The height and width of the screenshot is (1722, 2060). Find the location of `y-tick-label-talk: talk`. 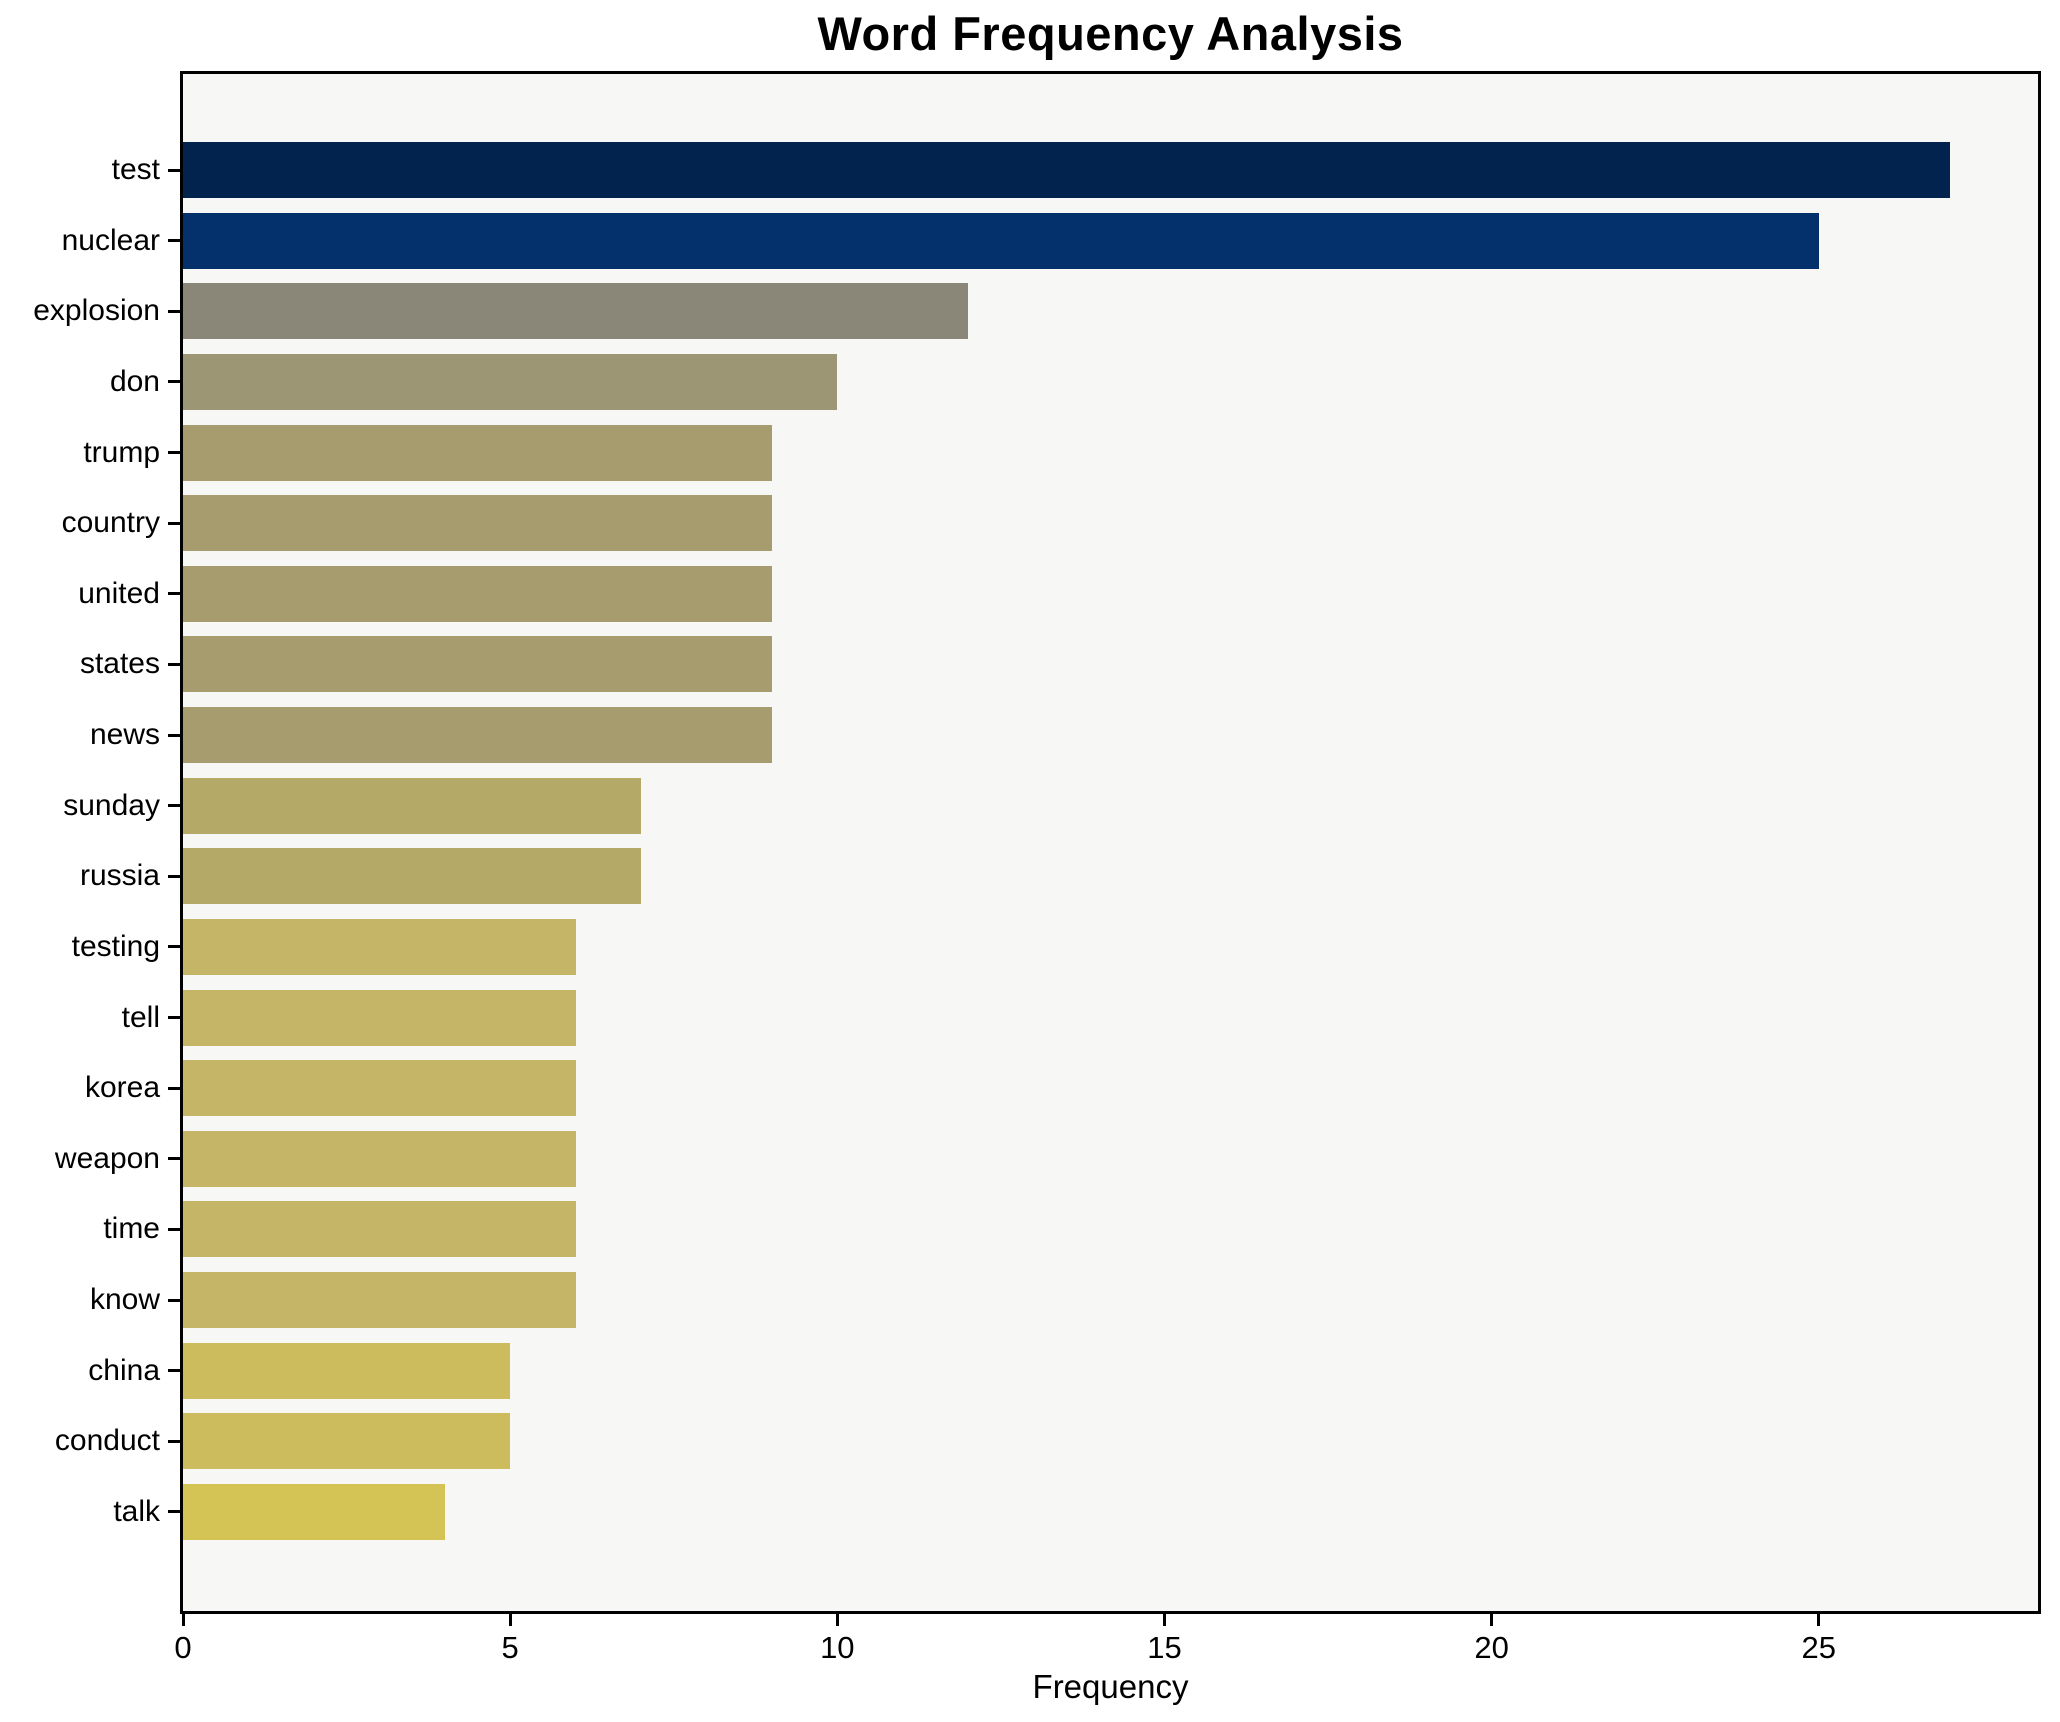

y-tick-label-talk: talk is located at coordinates (136, 1511).